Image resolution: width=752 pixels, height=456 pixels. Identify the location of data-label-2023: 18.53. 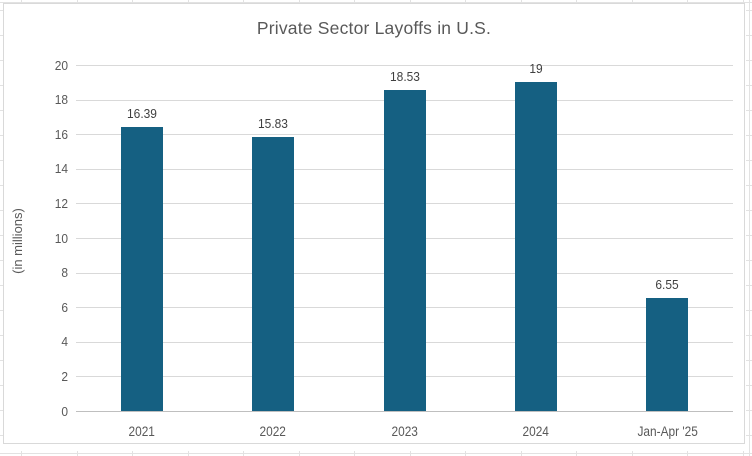
(404, 77).